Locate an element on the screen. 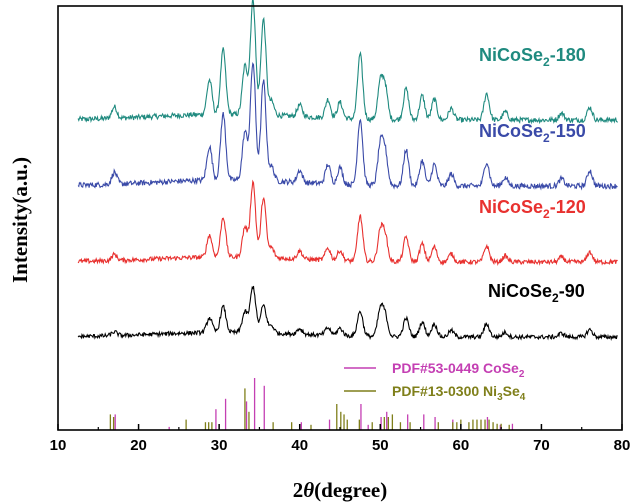 Image resolution: width=633 pixels, height=504 pixels. x-tick-label-50: 50 is located at coordinates (380, 445).